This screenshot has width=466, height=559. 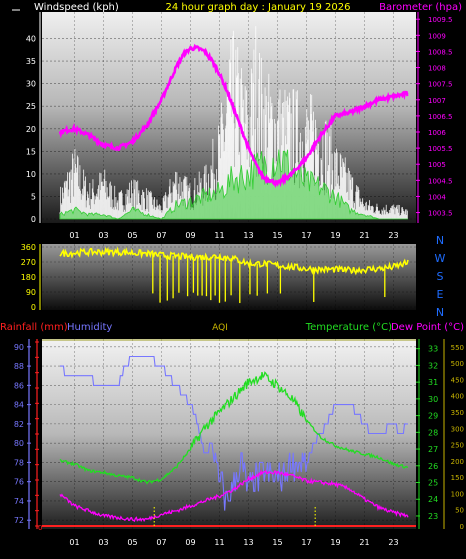 I want to click on wind-tick-label: 0, so click(x=33, y=219).